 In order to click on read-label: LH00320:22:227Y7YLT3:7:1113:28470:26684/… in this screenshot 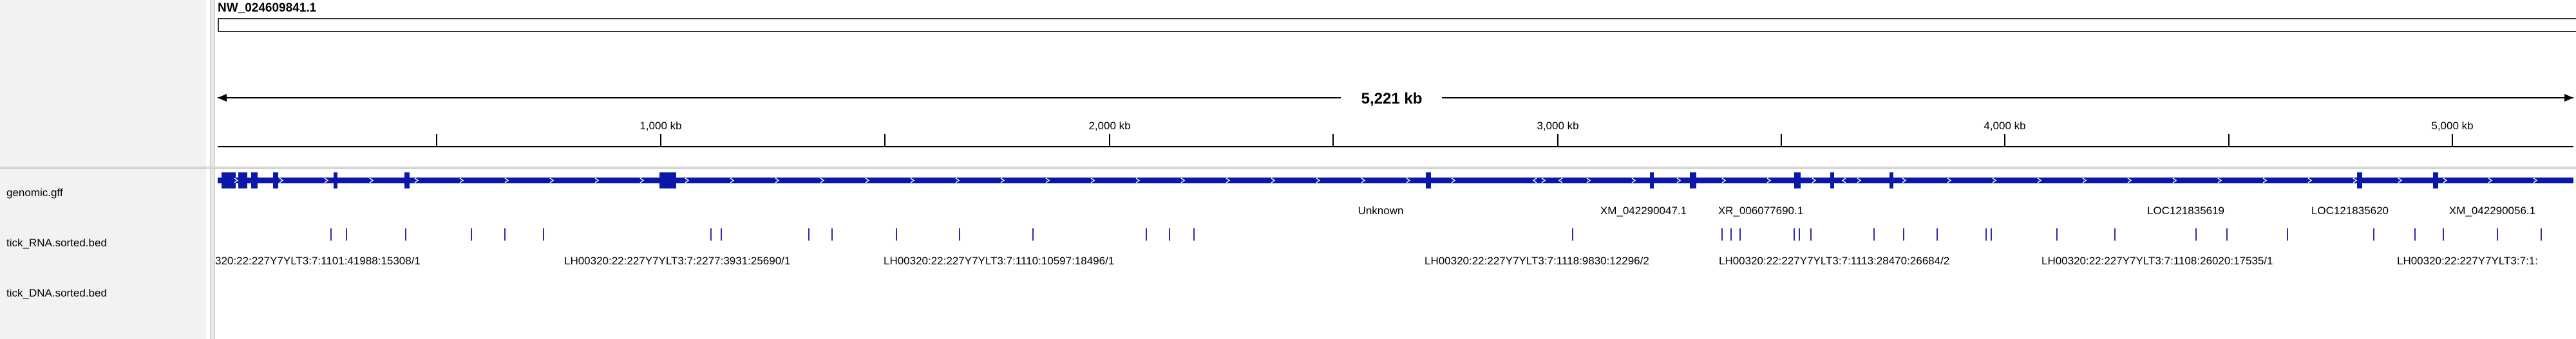, I will do `click(1834, 261)`.